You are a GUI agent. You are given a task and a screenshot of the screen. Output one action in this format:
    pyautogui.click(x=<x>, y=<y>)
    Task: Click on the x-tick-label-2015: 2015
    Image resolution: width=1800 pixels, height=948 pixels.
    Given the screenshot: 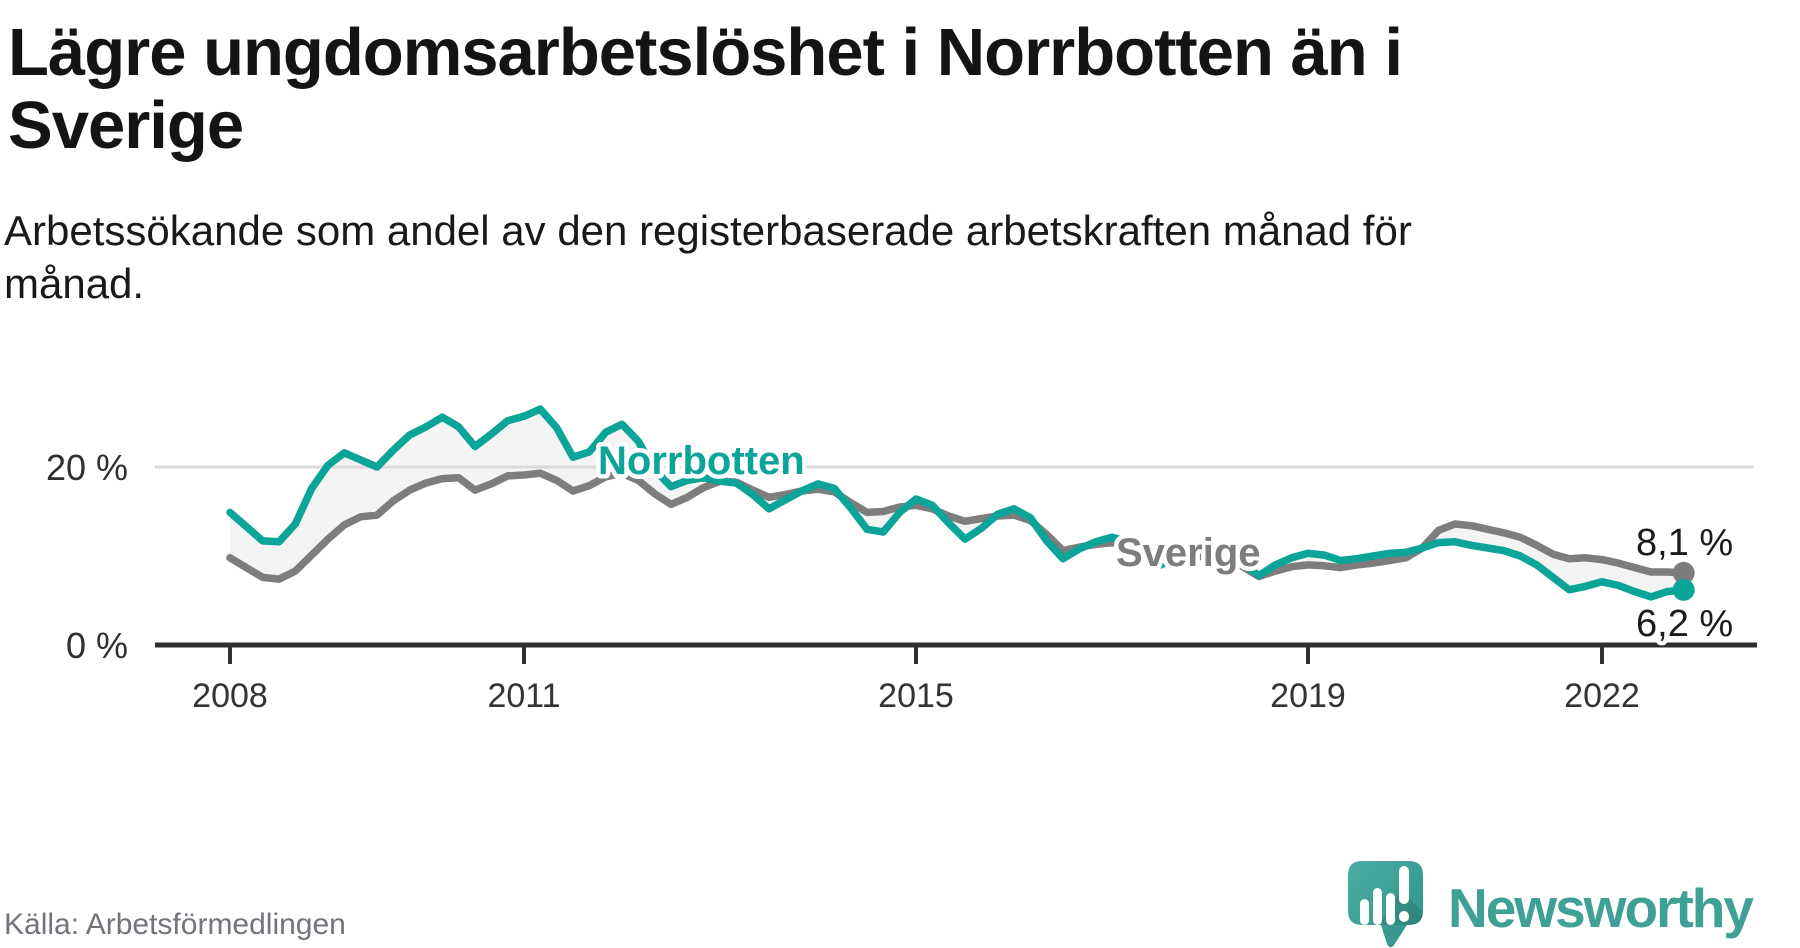 What is the action you would take?
    pyautogui.click(x=916, y=696)
    